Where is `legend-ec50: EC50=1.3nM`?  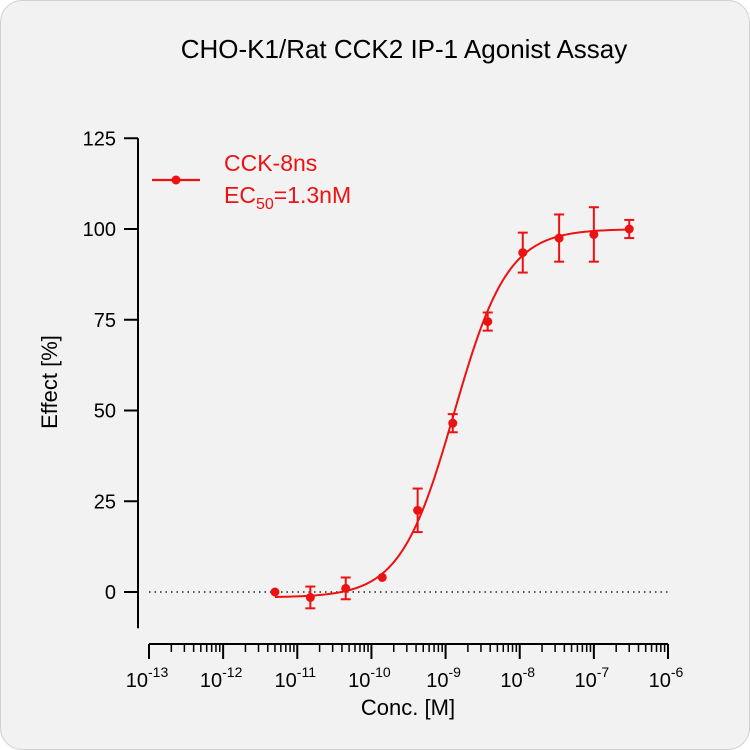
legend-ec50: EC50=1.3nM is located at coordinates (287, 197).